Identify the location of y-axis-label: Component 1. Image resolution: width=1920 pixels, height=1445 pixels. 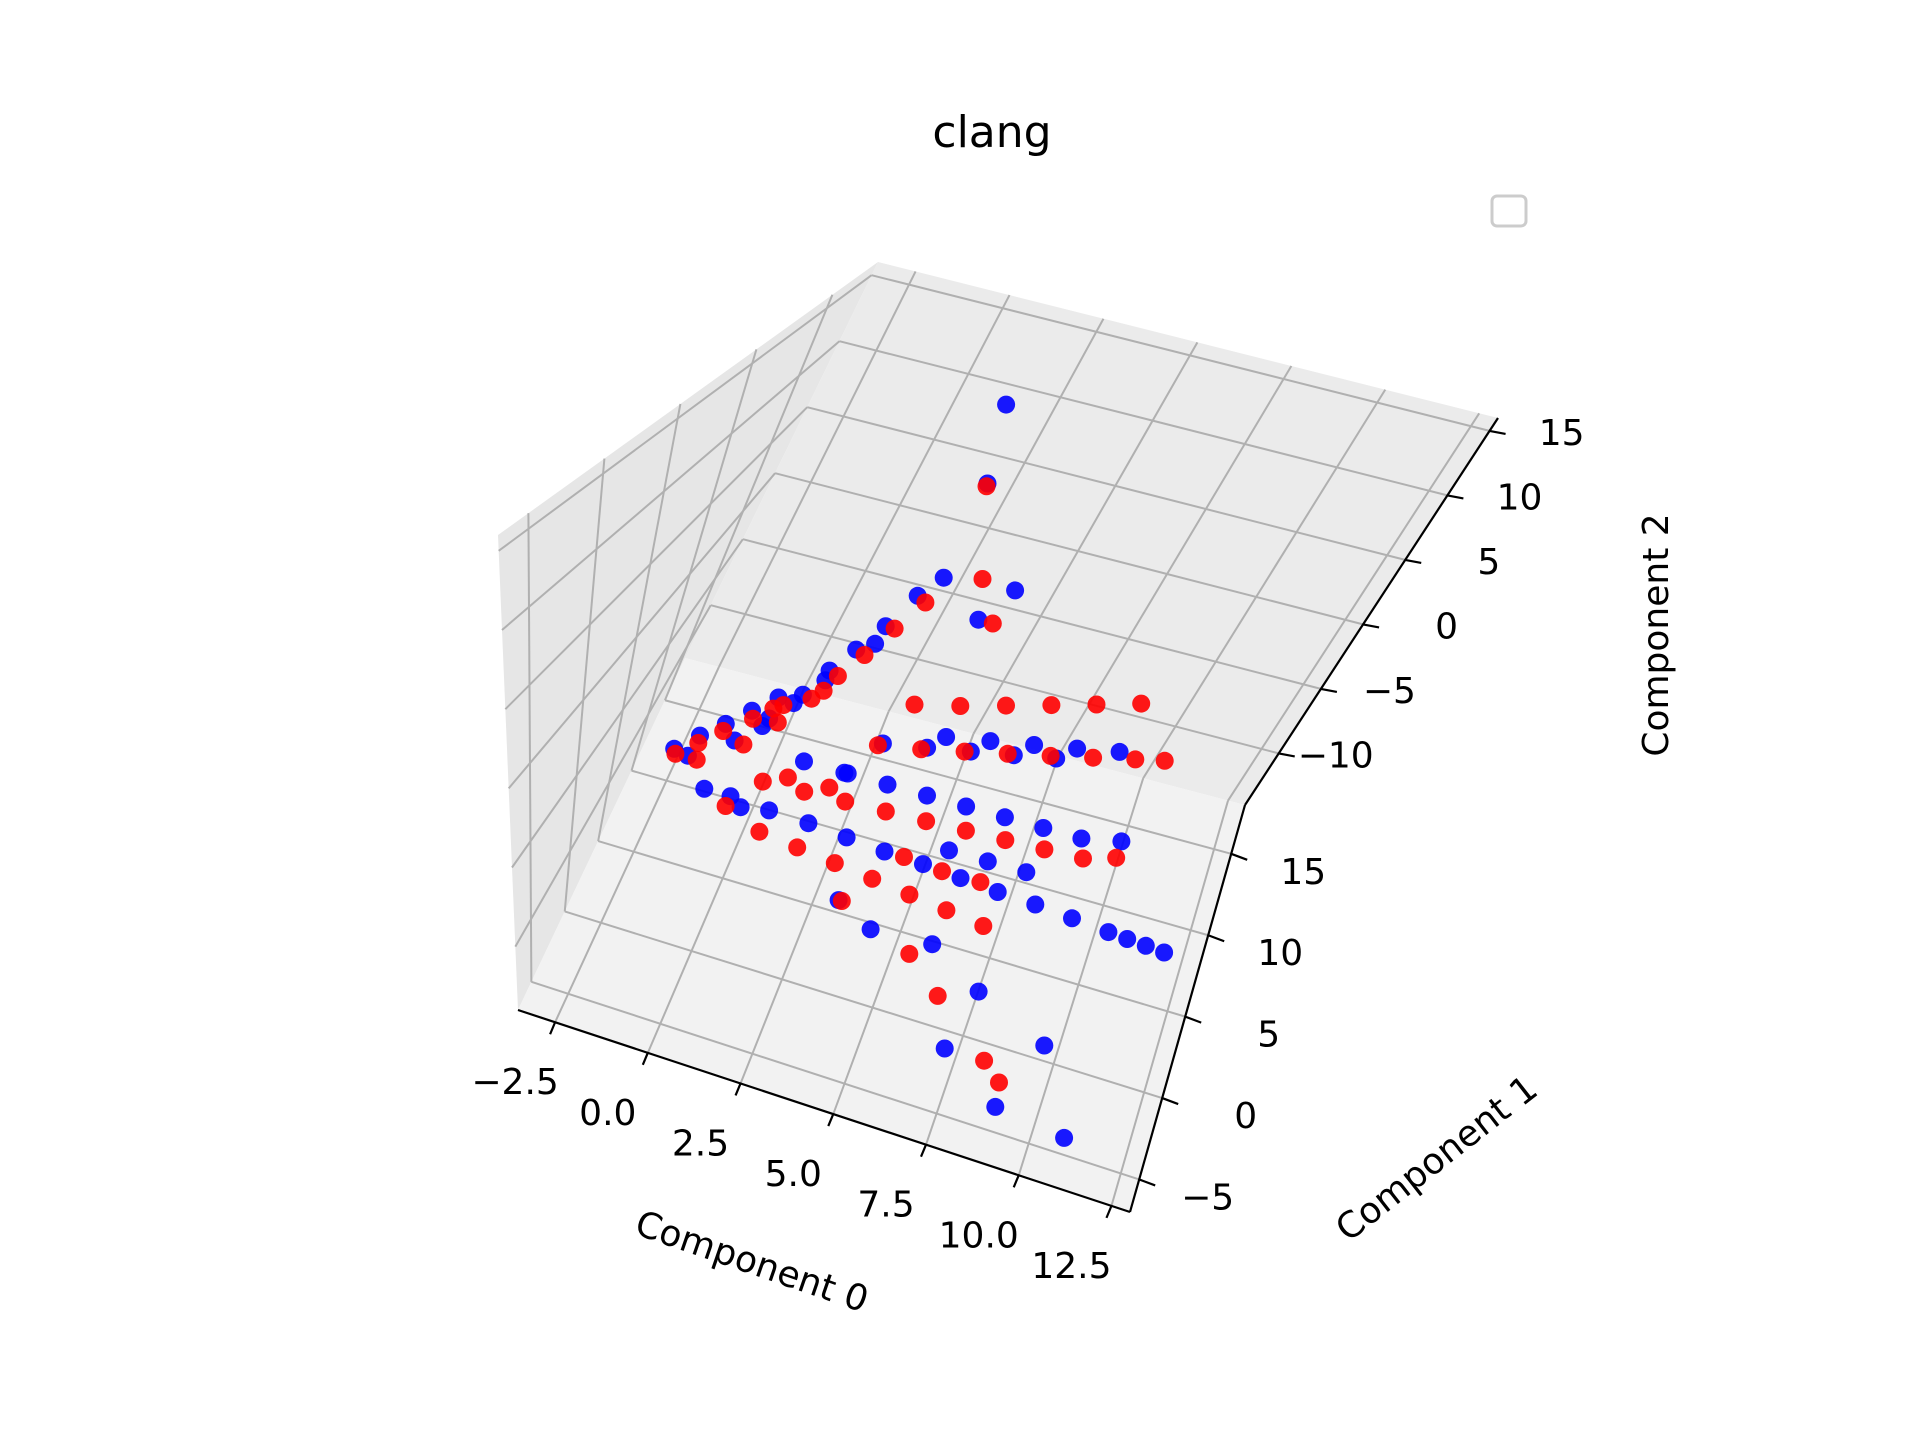
(1436, 1159).